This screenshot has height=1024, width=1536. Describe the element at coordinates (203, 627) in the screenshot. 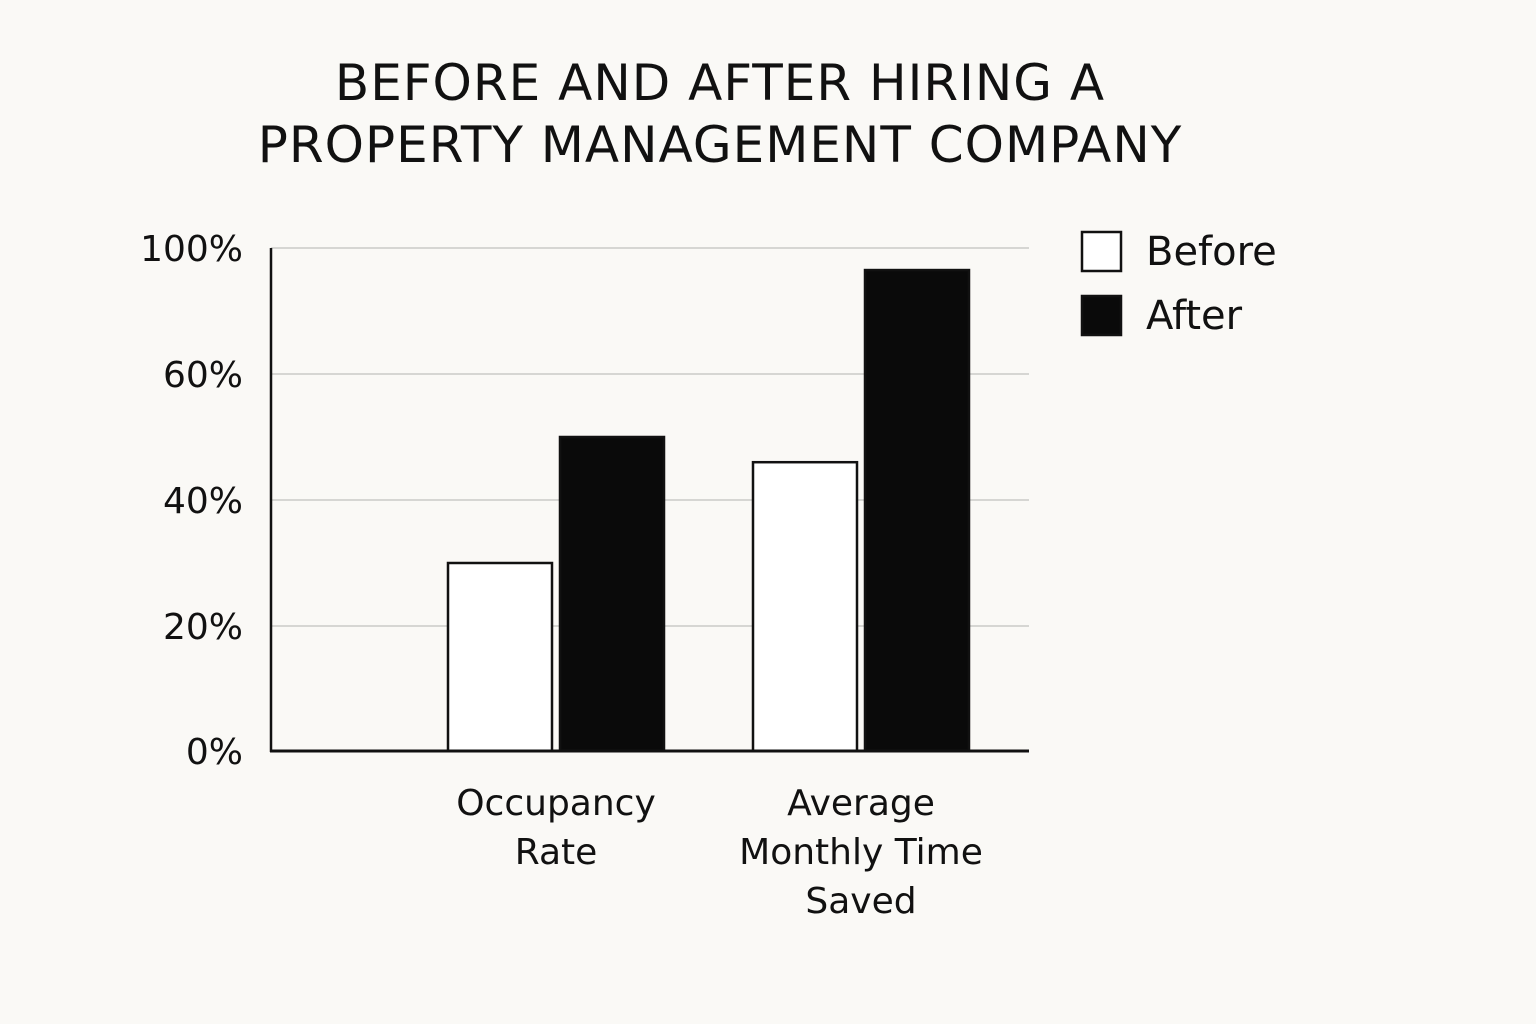

I see `y-tick-label-1: 20%` at that location.